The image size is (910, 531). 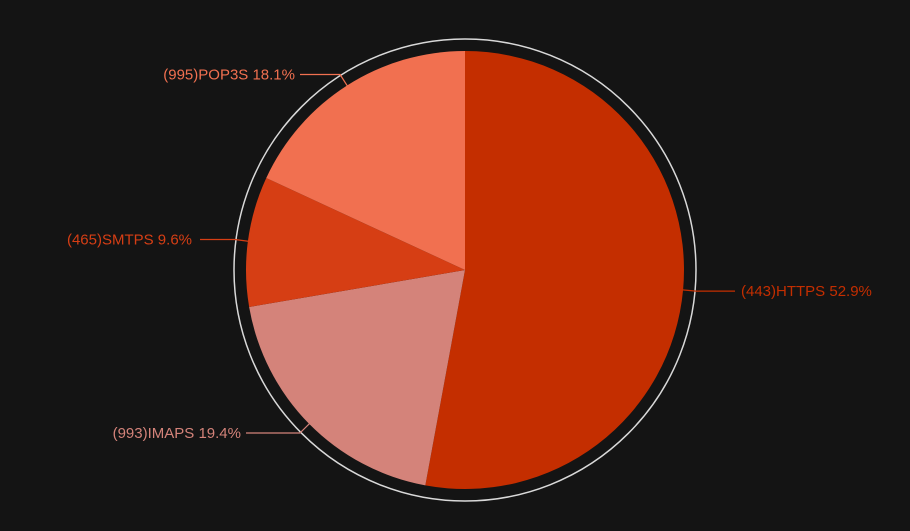 What do you see at coordinates (129, 239) in the screenshot?
I see `slice-label: (465)SMTPS 9.6%` at bounding box center [129, 239].